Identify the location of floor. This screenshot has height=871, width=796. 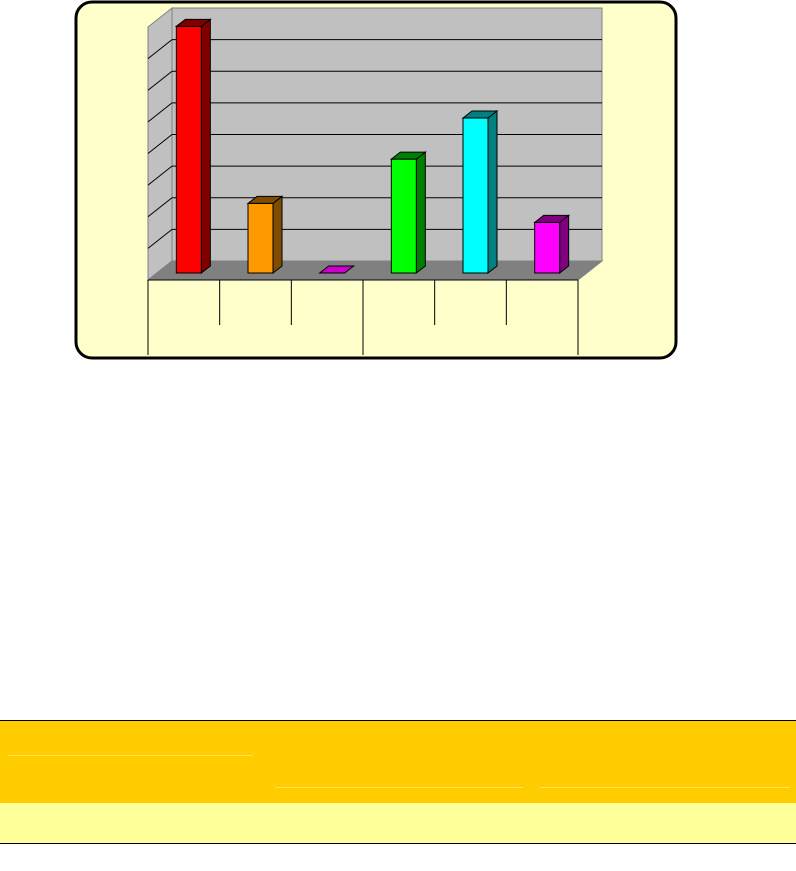
(375, 270).